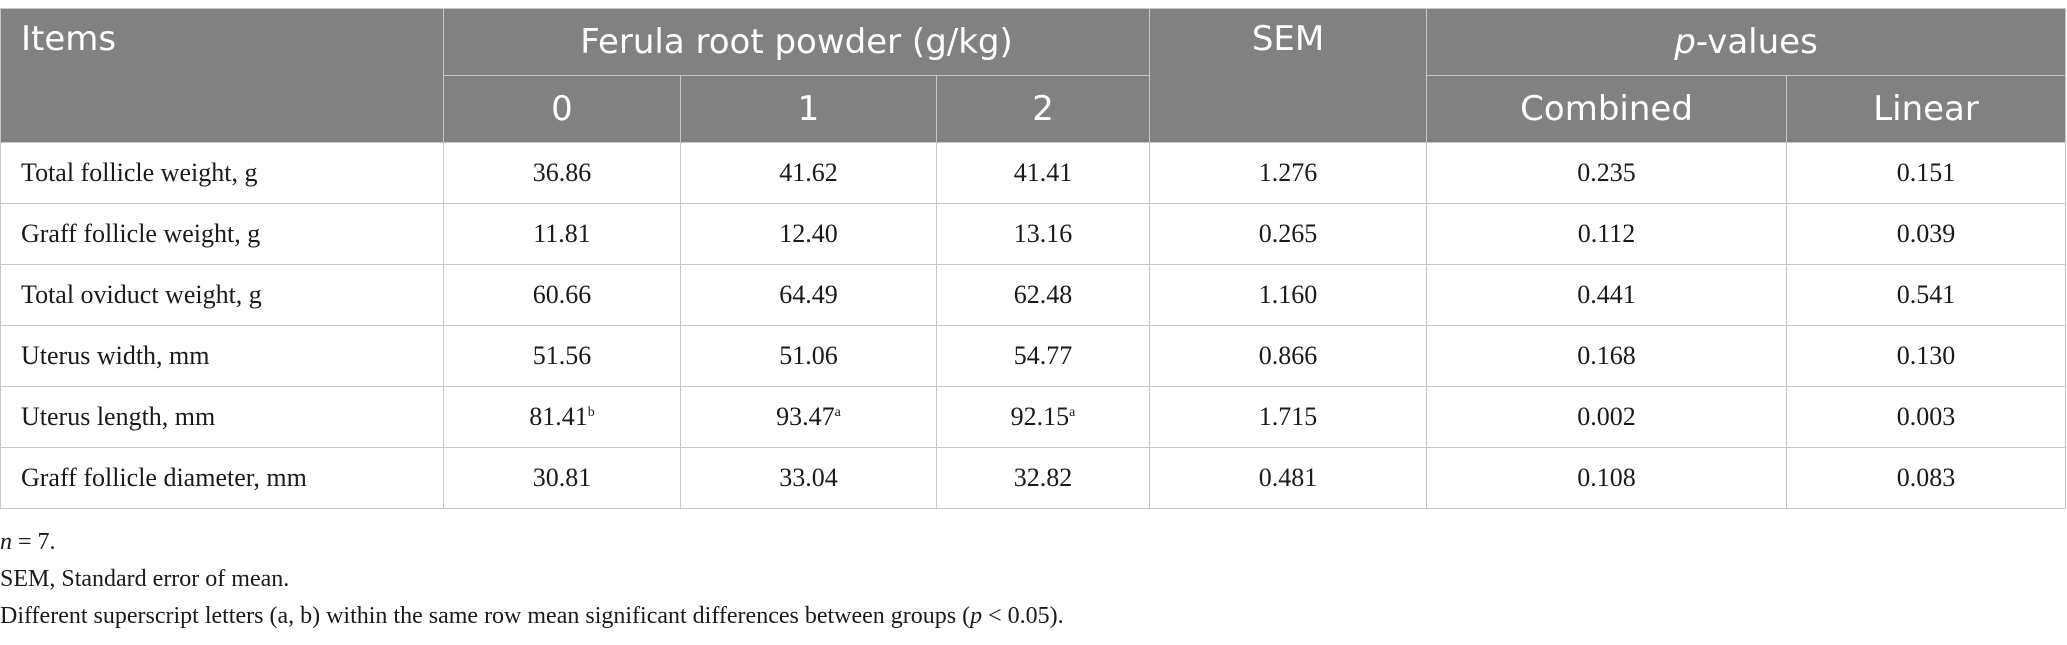 The height and width of the screenshot is (645, 2067). What do you see at coordinates (1288, 295) in the screenshot?
I see `sem-cell: 1.160` at bounding box center [1288, 295].